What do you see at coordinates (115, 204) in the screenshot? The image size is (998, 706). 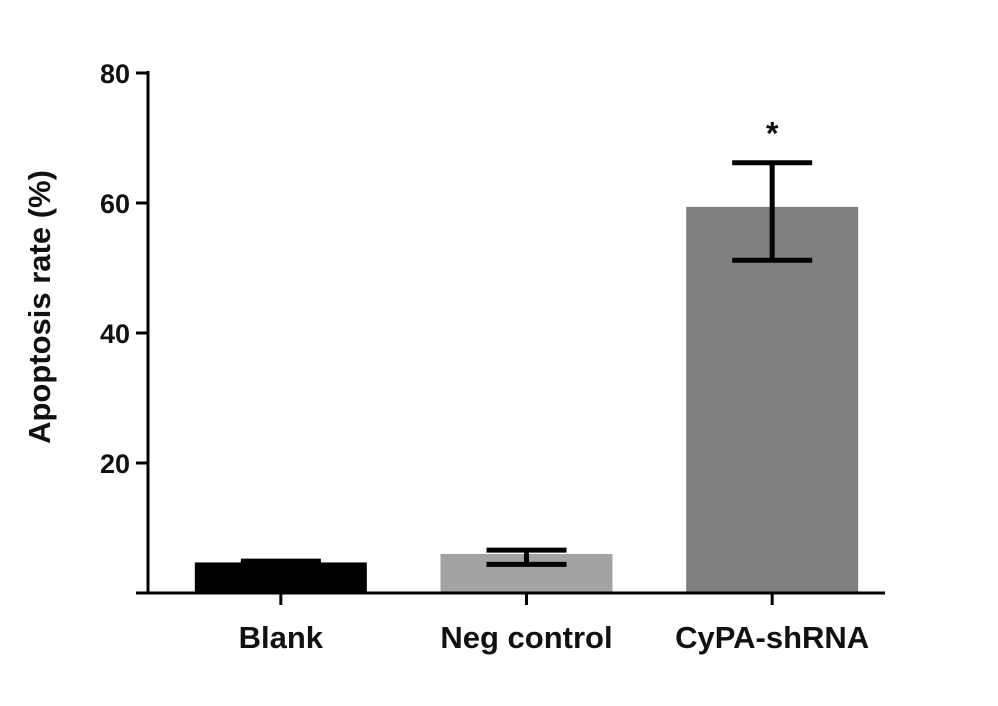 I see `y-tick-label: 60` at bounding box center [115, 204].